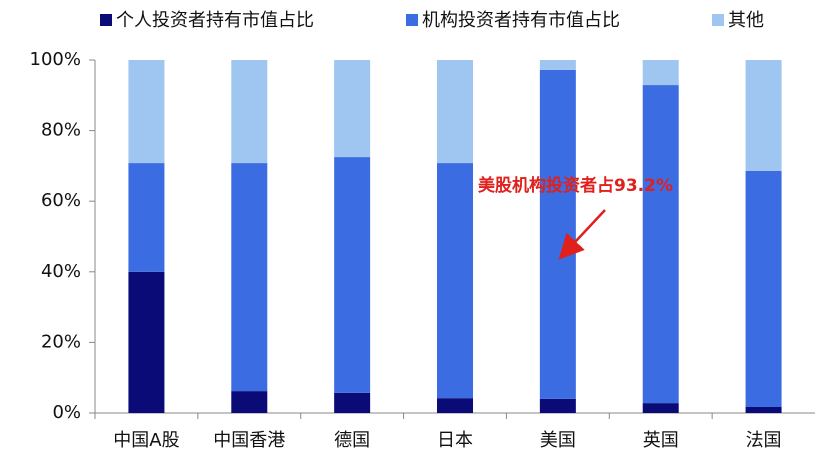  I want to click on y-tick-label: 40%, so click(61, 271).